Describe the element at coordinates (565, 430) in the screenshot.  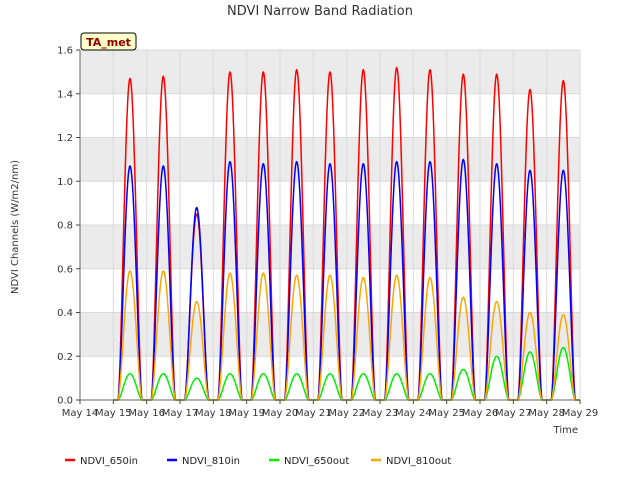
I see `x-axis-label: Time` at that location.